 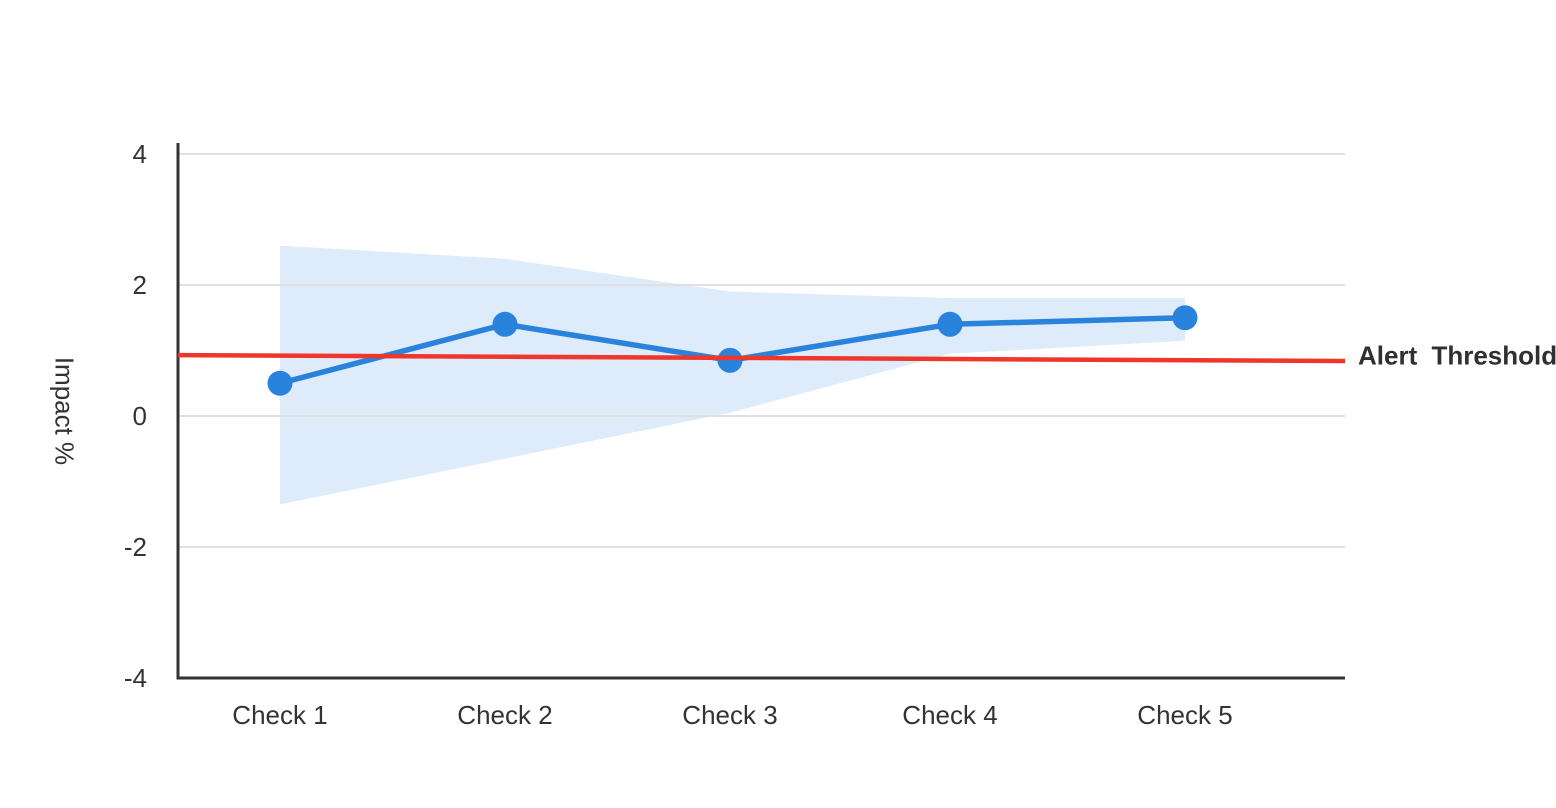 What do you see at coordinates (64, 411) in the screenshot?
I see `y-axis-title: Impact %` at bounding box center [64, 411].